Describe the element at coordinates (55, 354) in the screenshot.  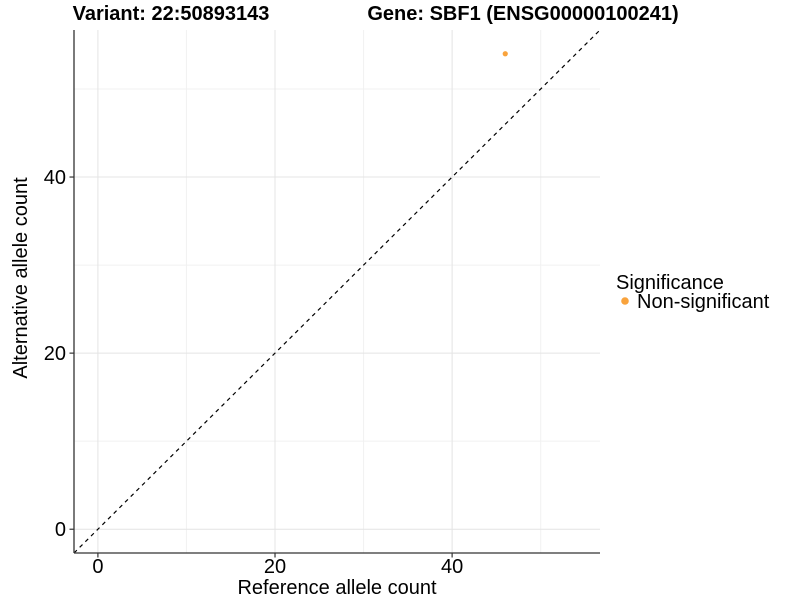
I see `y-tick-label: 20` at that location.